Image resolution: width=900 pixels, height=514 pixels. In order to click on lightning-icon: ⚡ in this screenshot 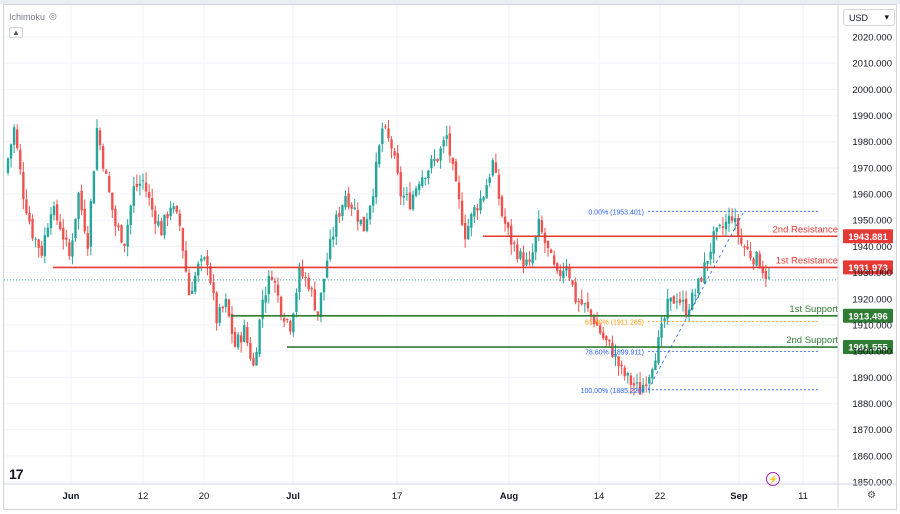, I will do `click(773, 479)`.